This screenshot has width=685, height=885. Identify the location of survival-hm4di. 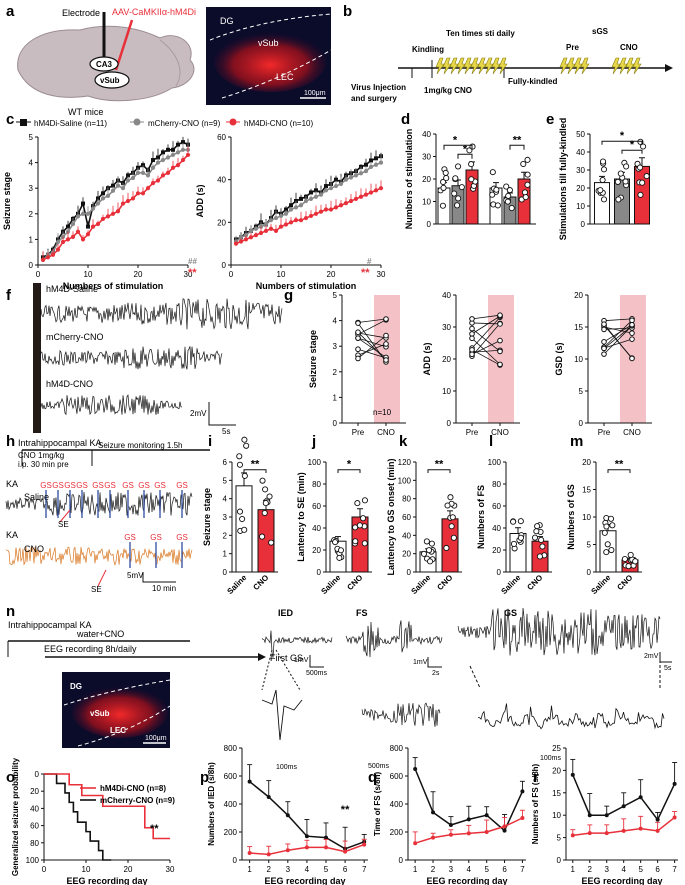
(107, 806).